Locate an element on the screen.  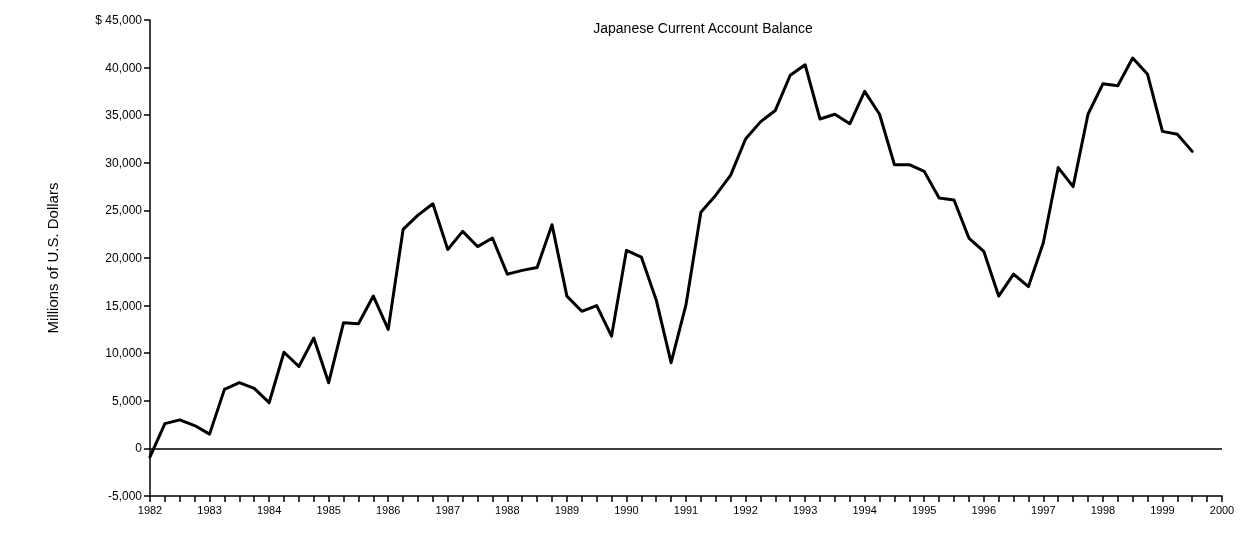
x-tick-label: 1985 is located at coordinates (328, 509).